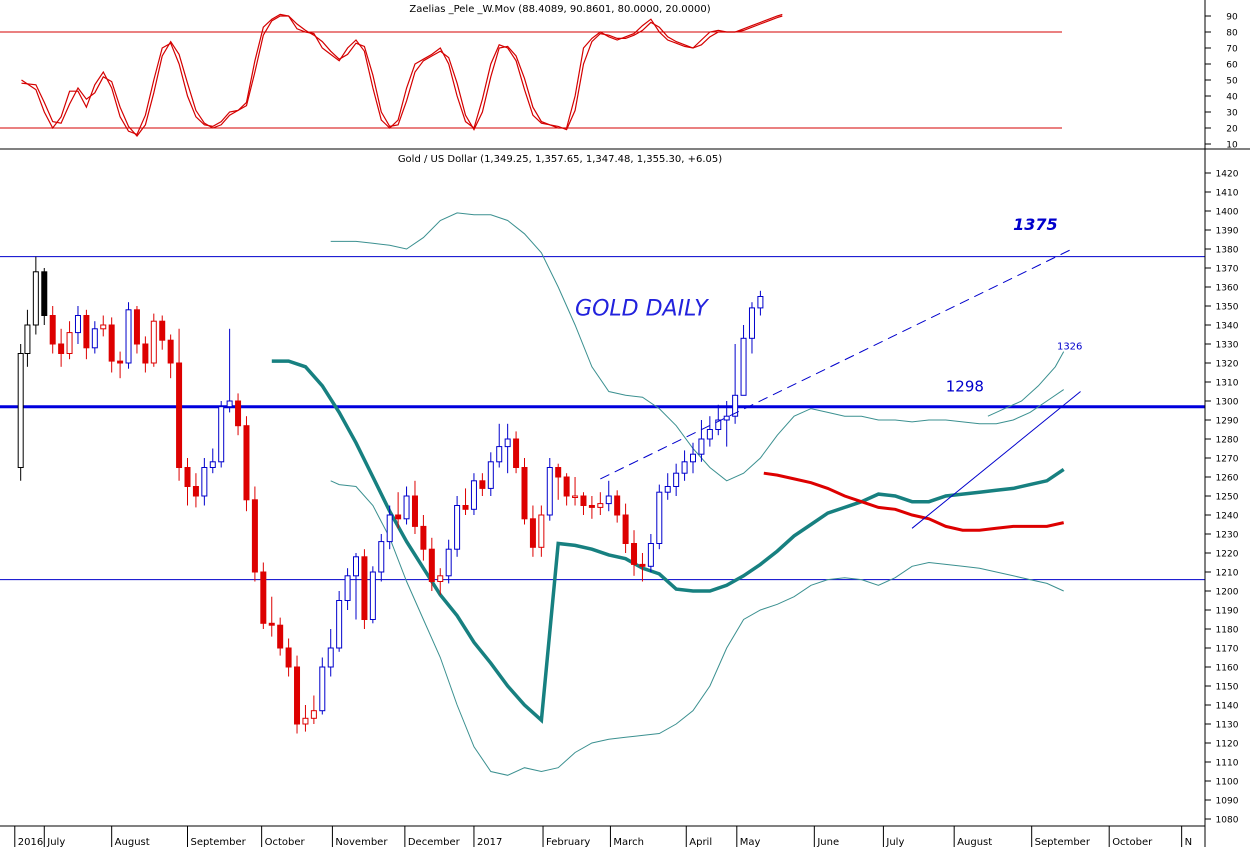  I want to click on oscillator-tick-label: 30, so click(1232, 114).